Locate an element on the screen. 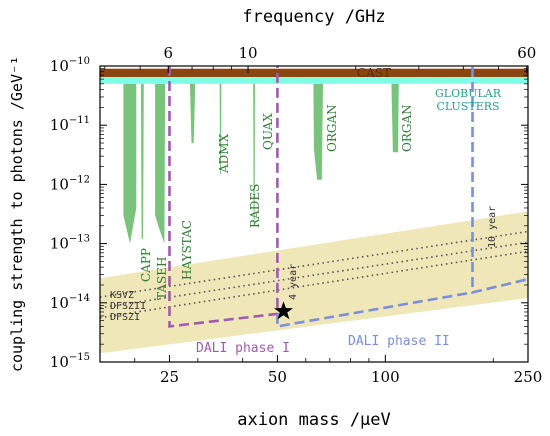  model-label-dfszi: DFSZI is located at coordinates (125, 317).